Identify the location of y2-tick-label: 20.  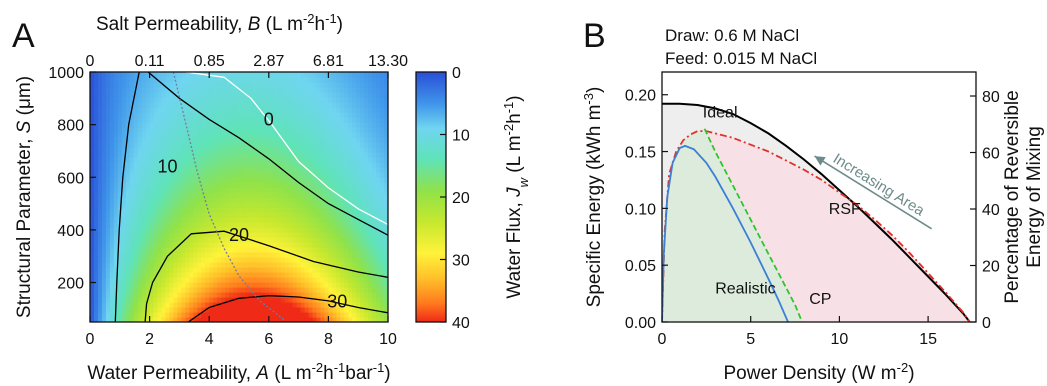
(991, 267).